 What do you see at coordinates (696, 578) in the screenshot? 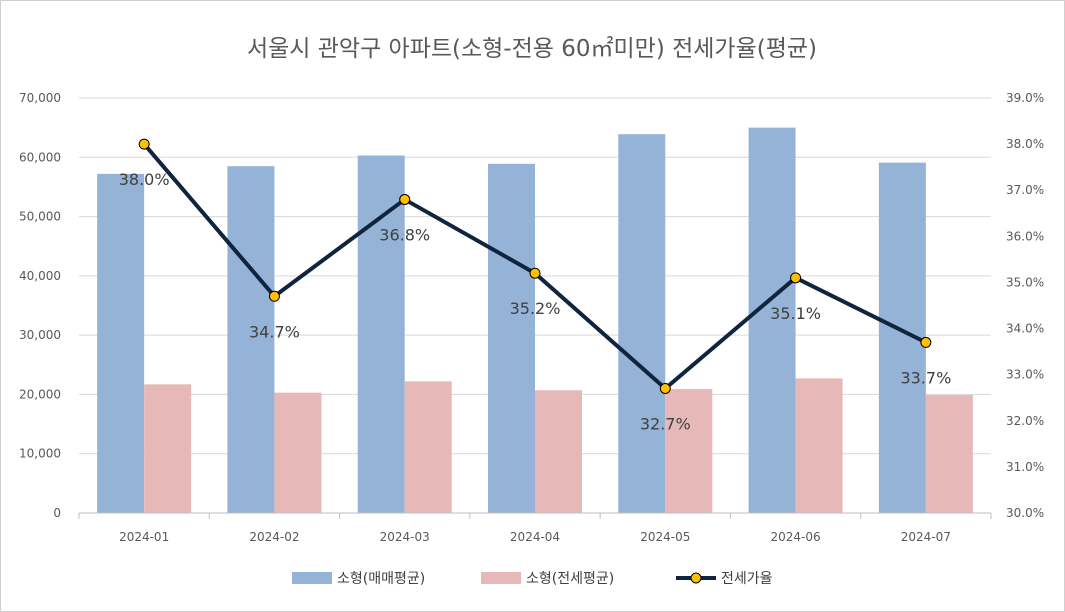
I see `legend-marker` at bounding box center [696, 578].